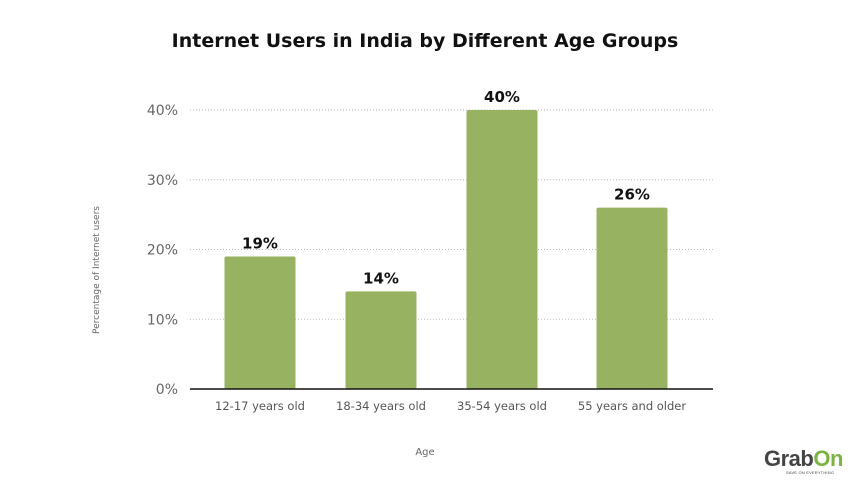  I want to click on y-tick-label: 0%, so click(167, 390).